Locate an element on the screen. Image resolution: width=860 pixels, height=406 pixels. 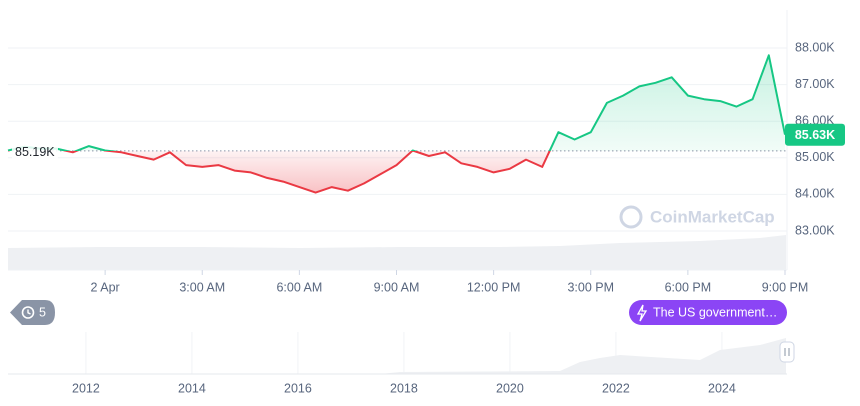
overview-tick-label: 2022 is located at coordinates (616, 388).